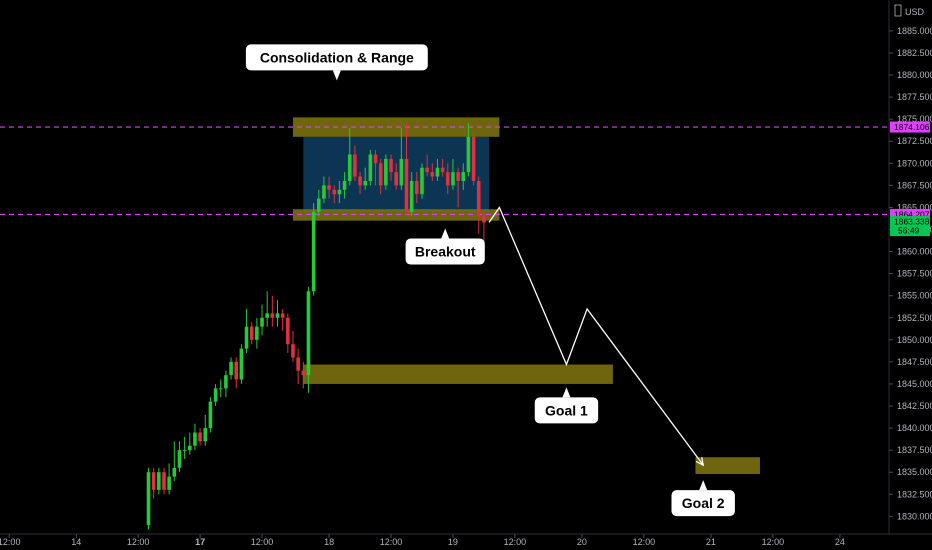  What do you see at coordinates (596, 336) in the screenshot?
I see `projection-path` at bounding box center [596, 336].